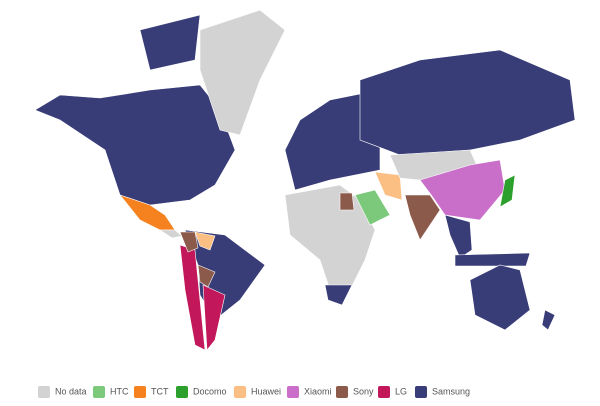  I want to click on legend-label: No data, so click(71, 391).